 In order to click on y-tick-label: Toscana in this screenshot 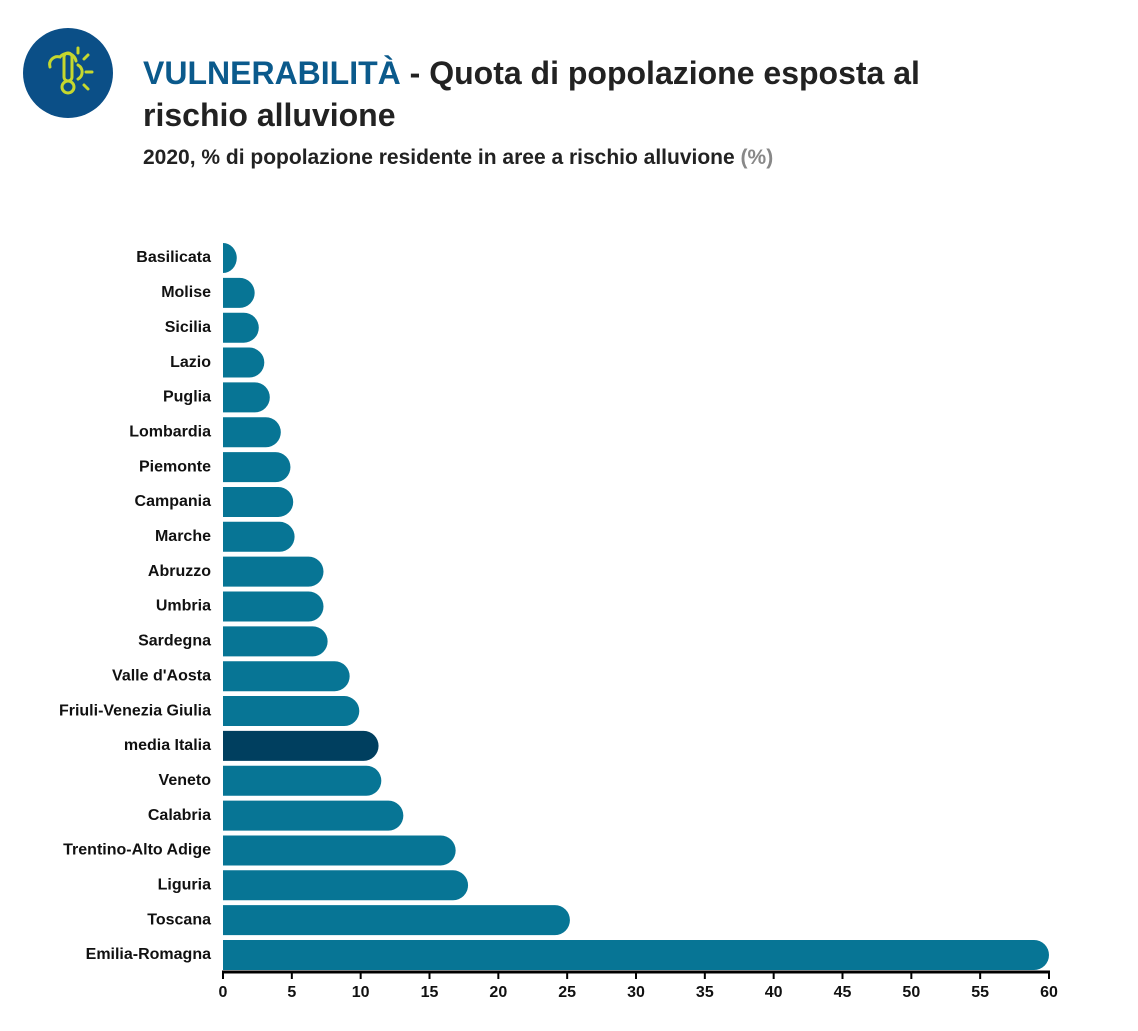, I will do `click(179, 919)`.